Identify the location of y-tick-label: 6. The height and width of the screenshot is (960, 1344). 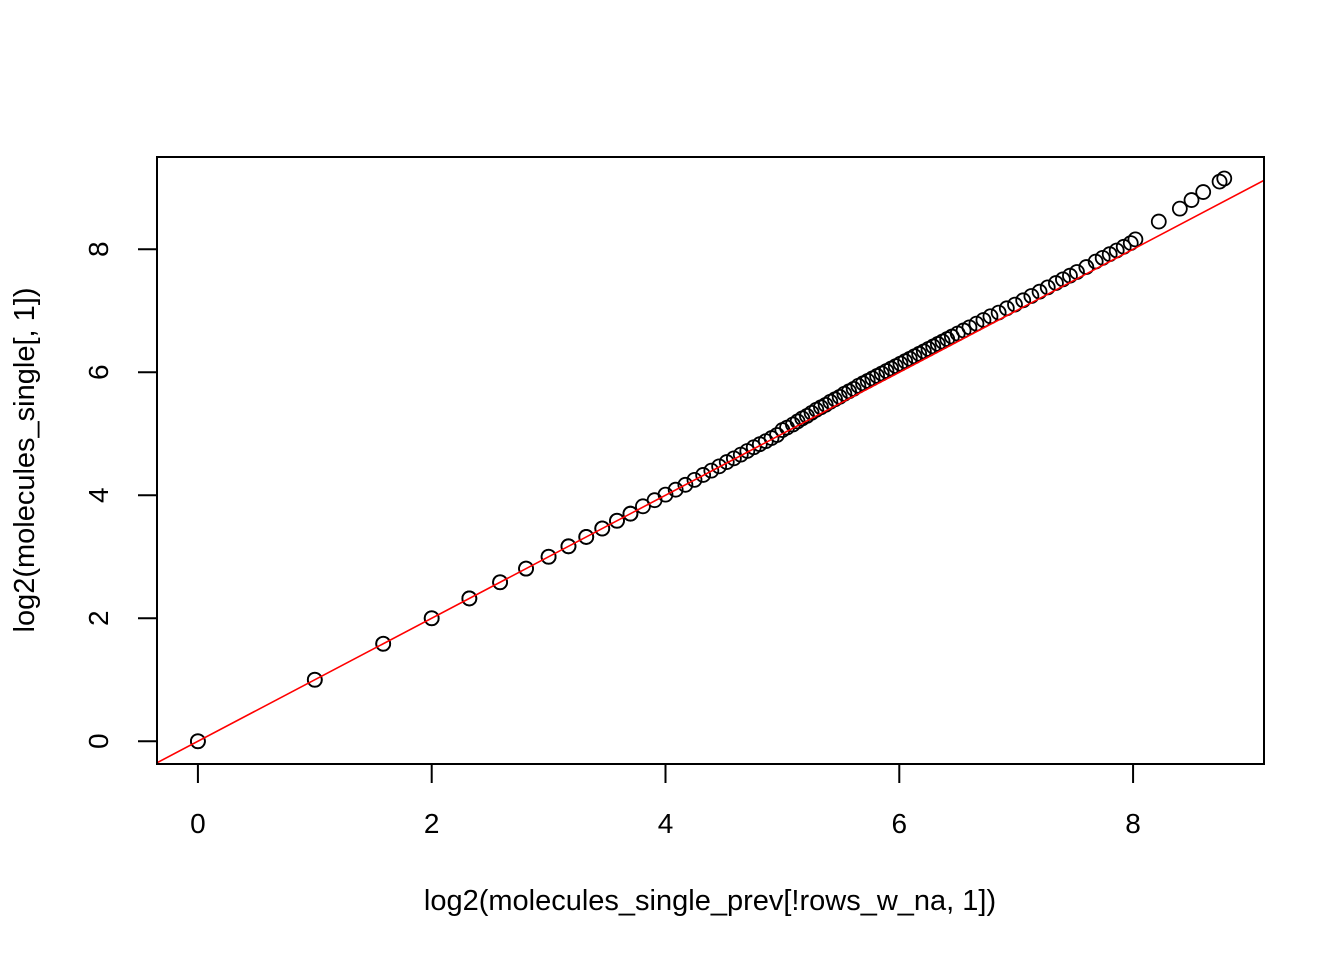
(98, 372).